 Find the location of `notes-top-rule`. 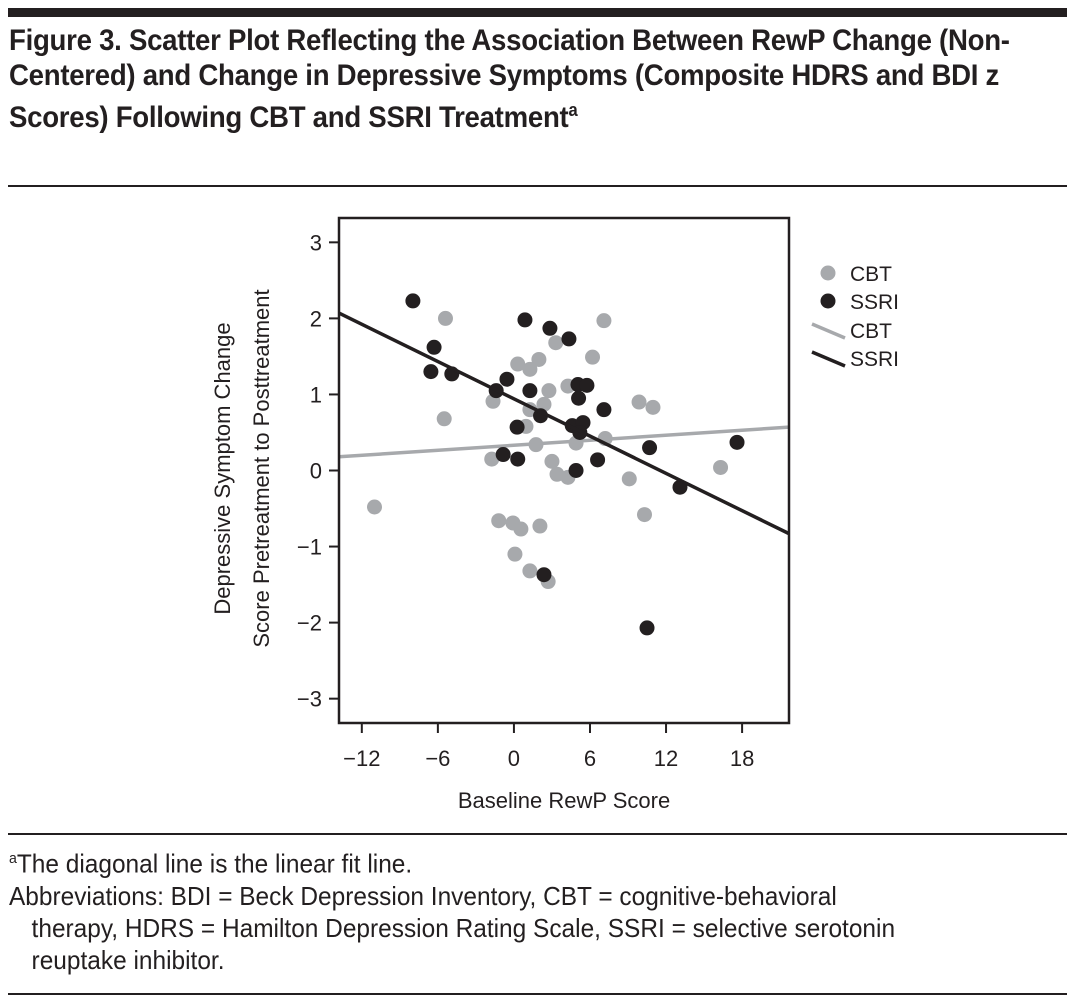

notes-top-rule is located at coordinates (537, 834).